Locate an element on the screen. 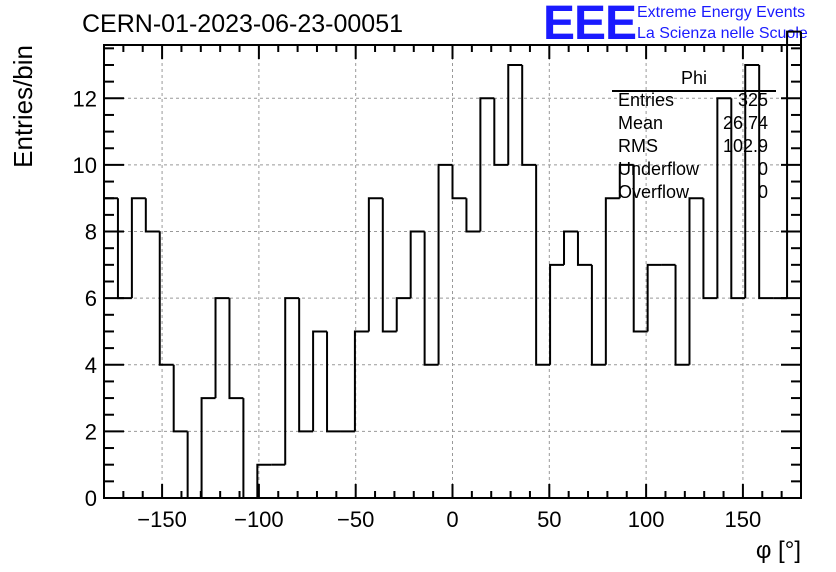 The image size is (836, 572). chart-title: CERN-01-2023-06-23-00051 is located at coordinates (243, 24).